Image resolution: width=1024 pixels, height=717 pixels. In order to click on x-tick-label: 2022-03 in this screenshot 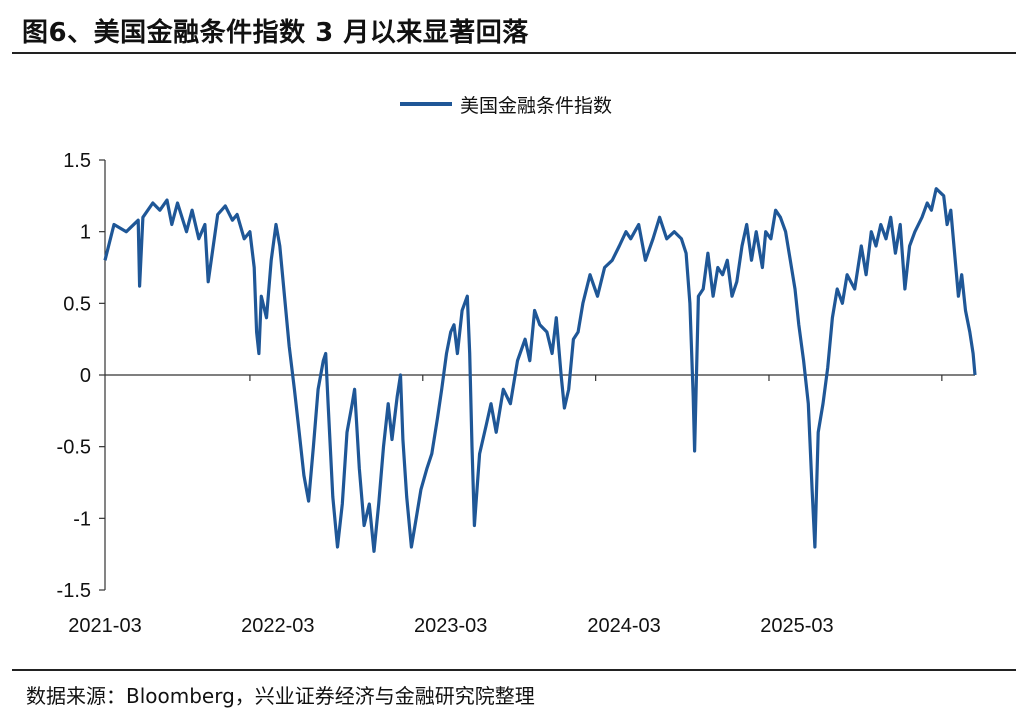, I will do `click(277, 626)`.